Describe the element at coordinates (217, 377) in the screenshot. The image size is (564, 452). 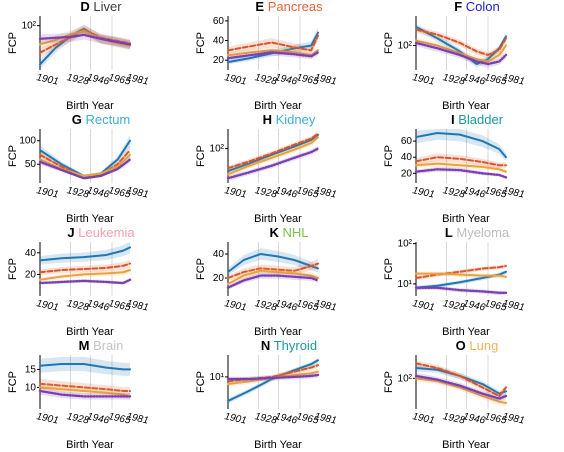
I see `y-tick-label: 10¹` at that location.